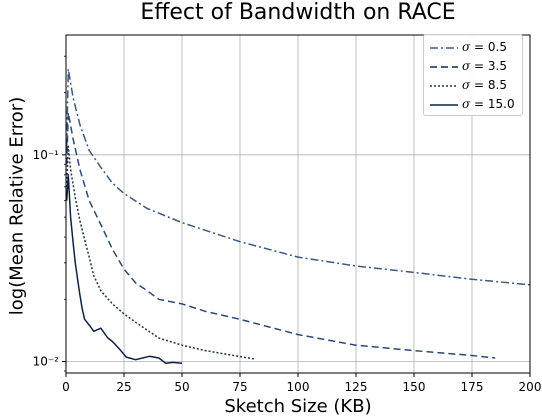  Describe the element at coordinates (298, 406) in the screenshot. I see `x-axis-label: Sketch Size (KB)` at that location.